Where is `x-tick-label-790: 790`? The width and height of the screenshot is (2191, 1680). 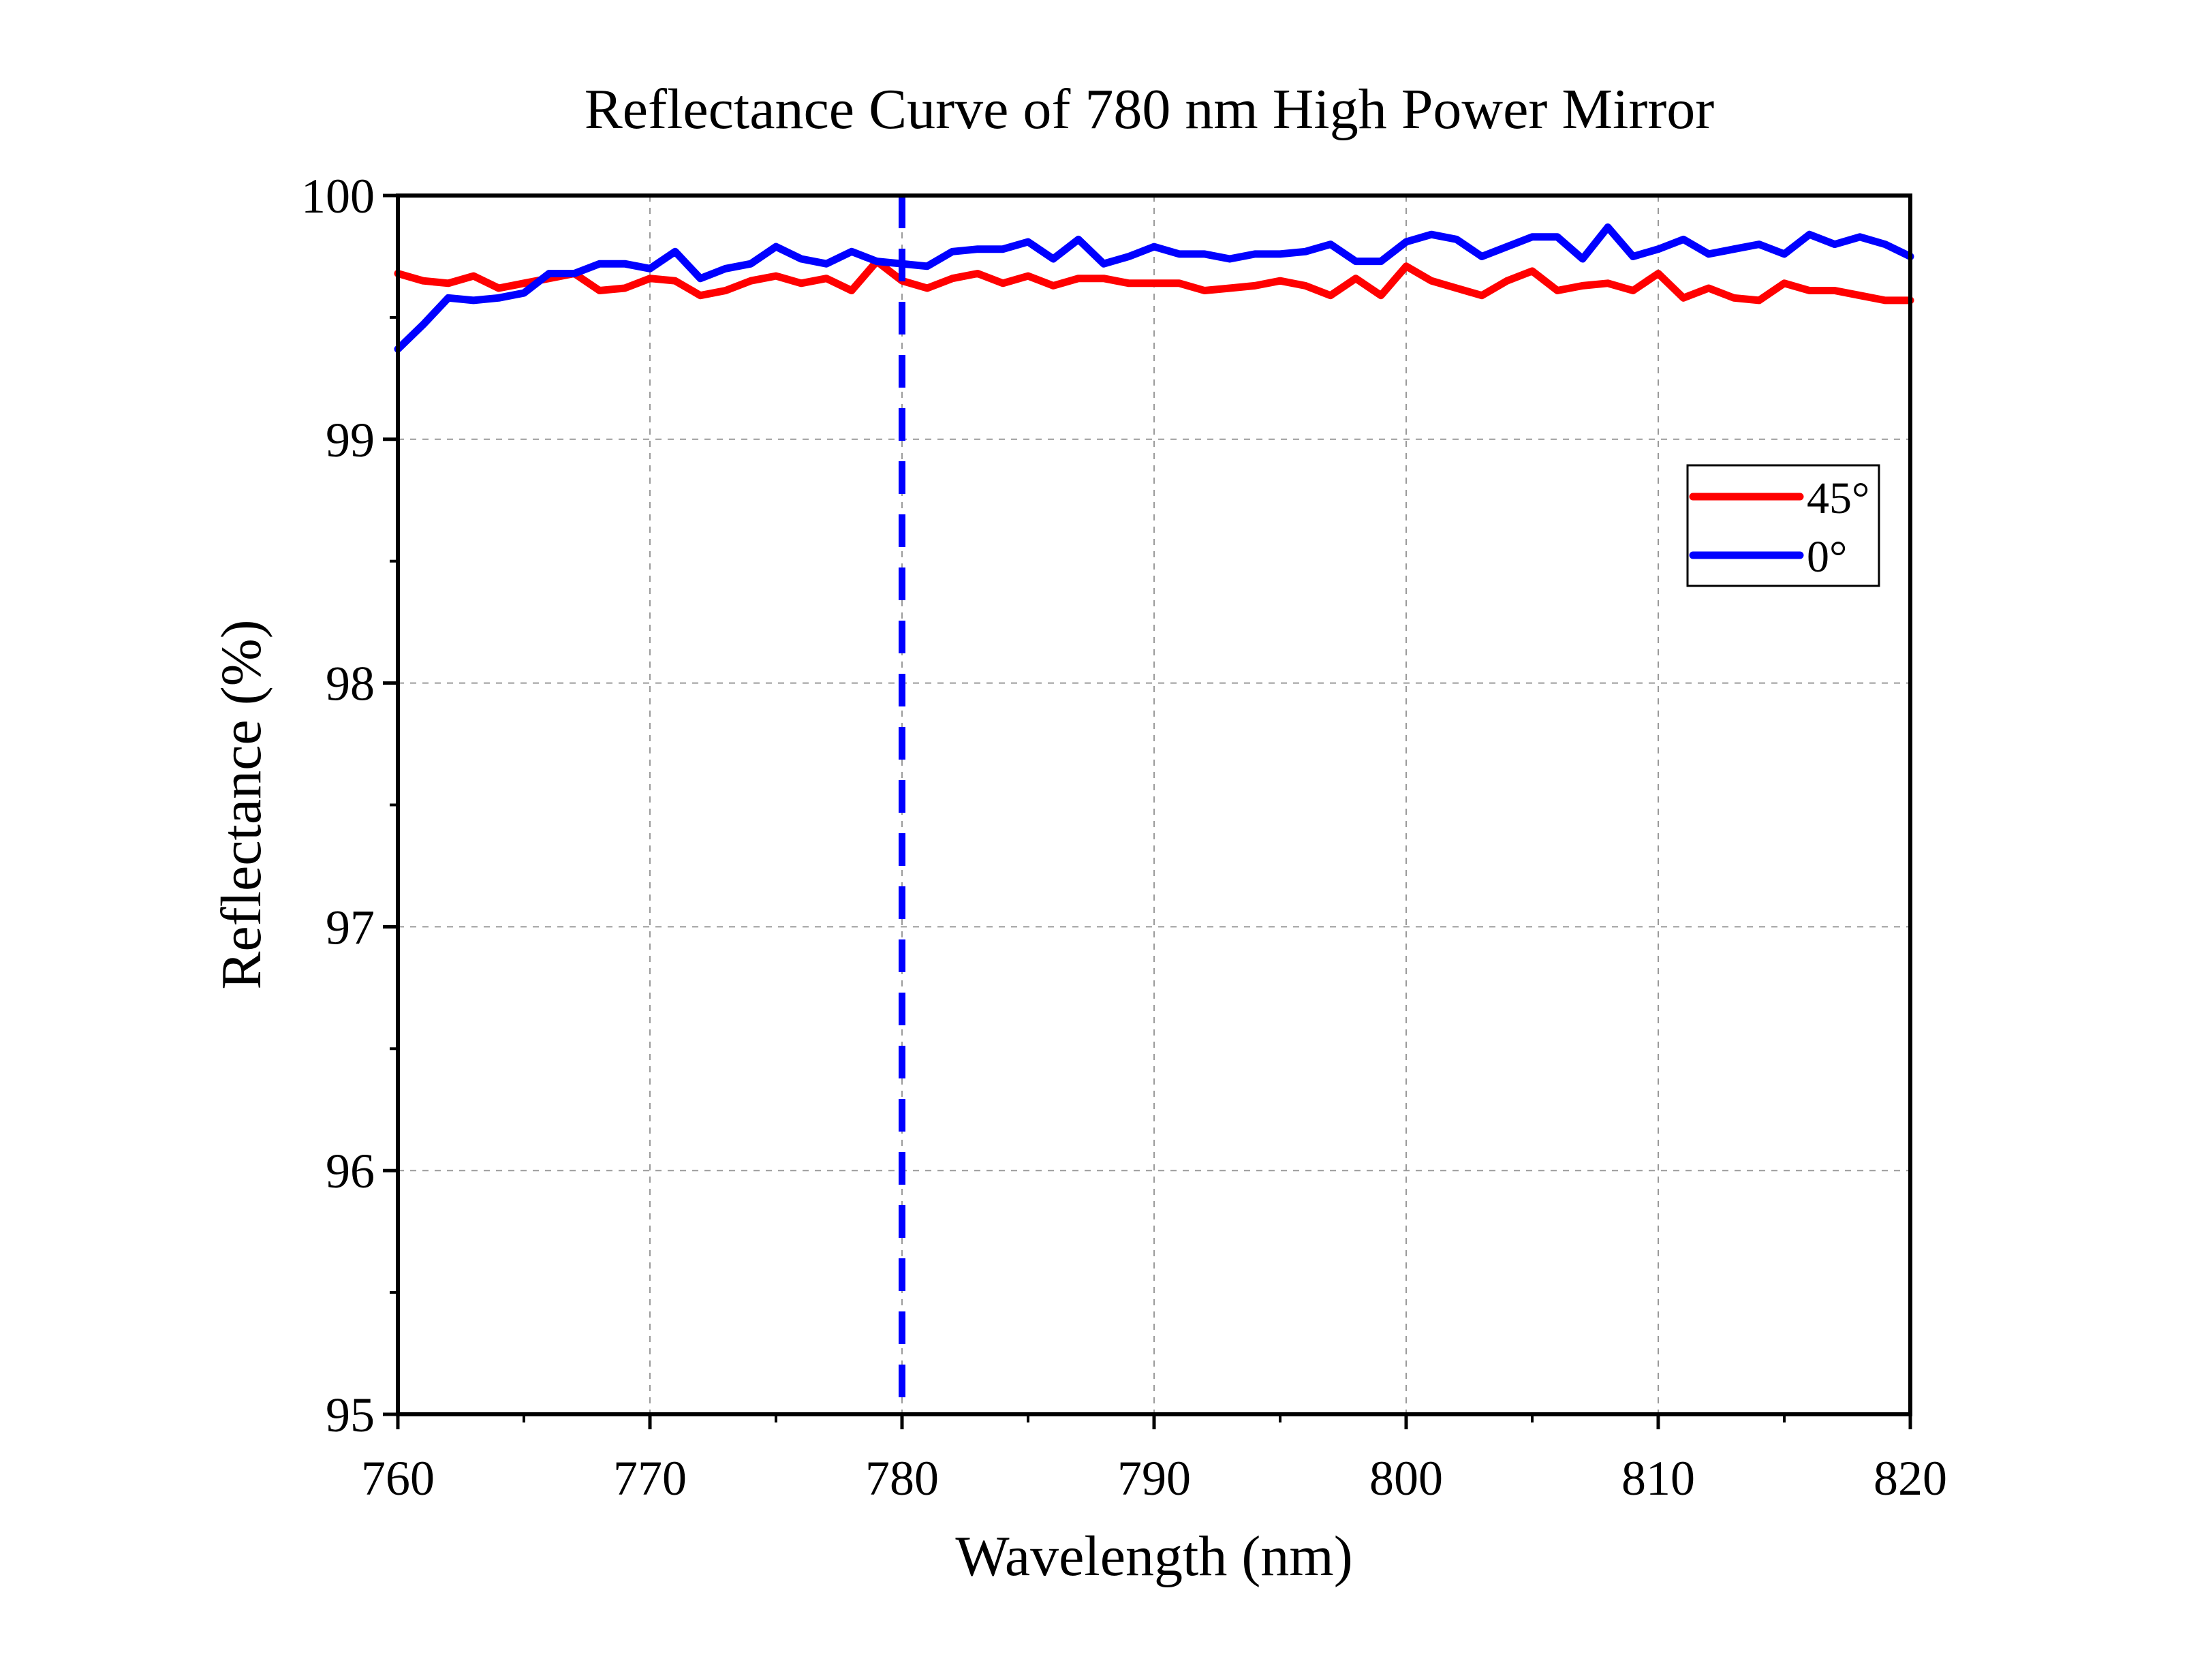 x-tick-label-790: 790 is located at coordinates (1154, 1478).